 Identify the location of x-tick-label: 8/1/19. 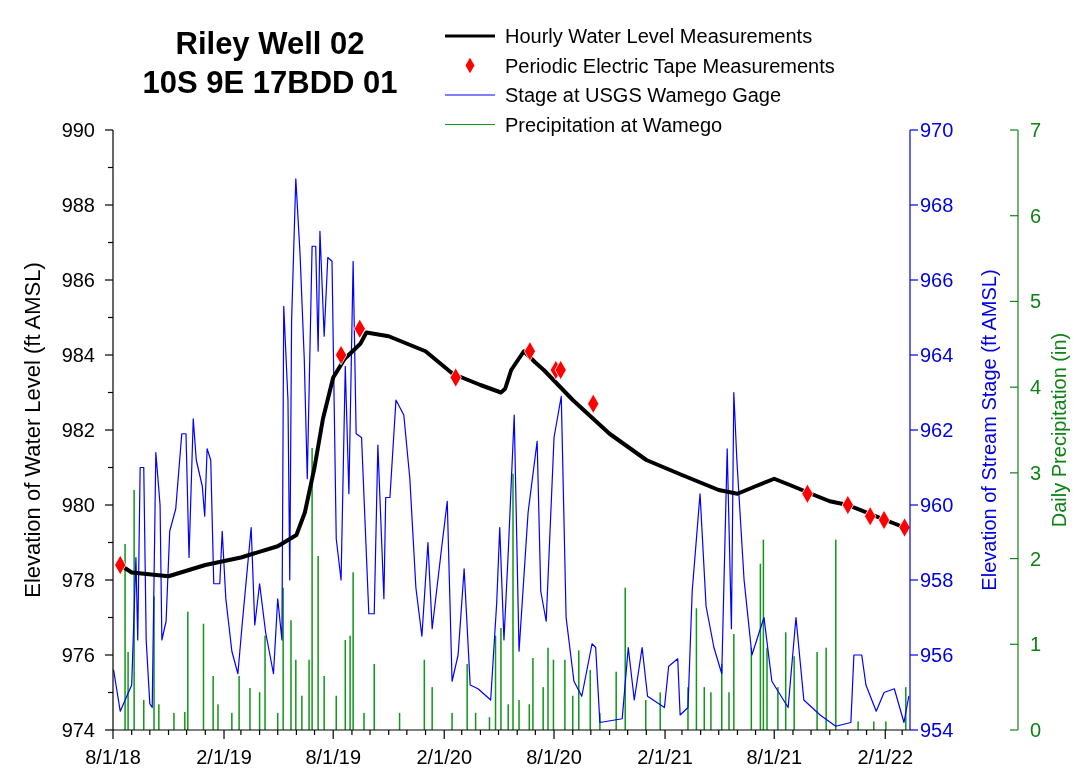
(333, 757).